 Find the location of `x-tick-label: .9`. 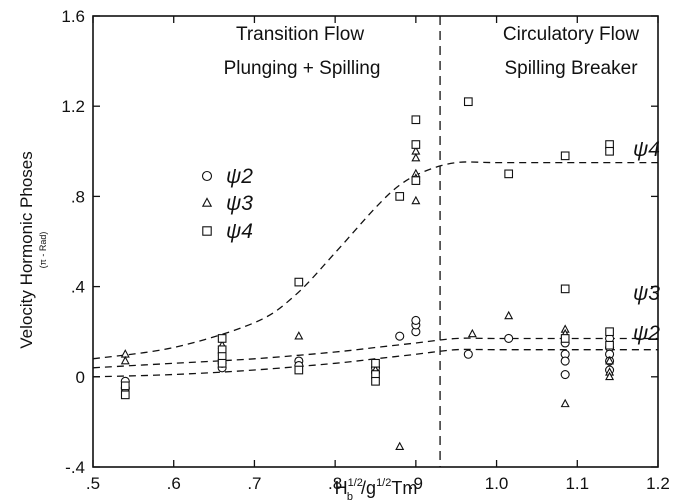

x-tick-label: .9 is located at coordinates (416, 483).